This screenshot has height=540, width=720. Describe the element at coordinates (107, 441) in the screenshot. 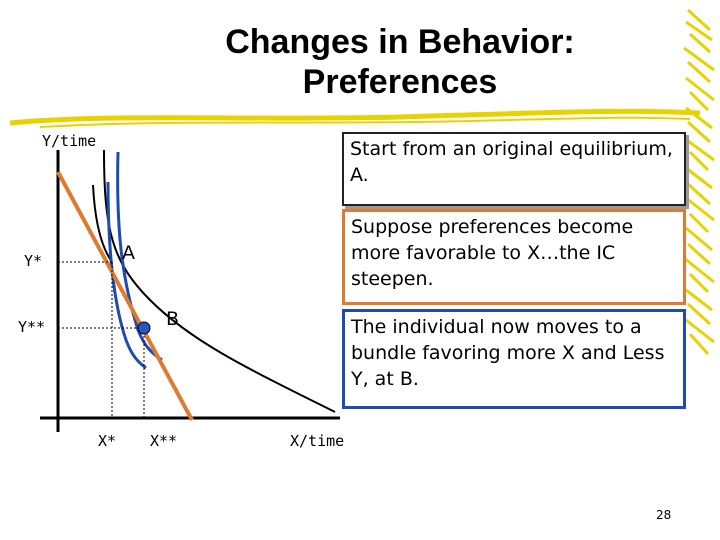

I see `x-star-label: X*` at that location.